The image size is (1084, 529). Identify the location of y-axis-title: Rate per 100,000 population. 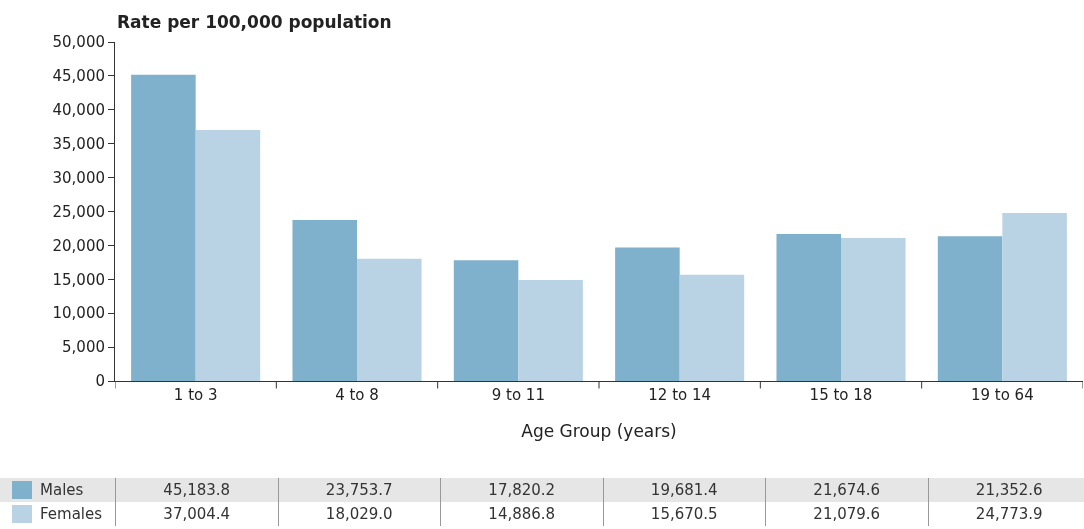
(254, 22).